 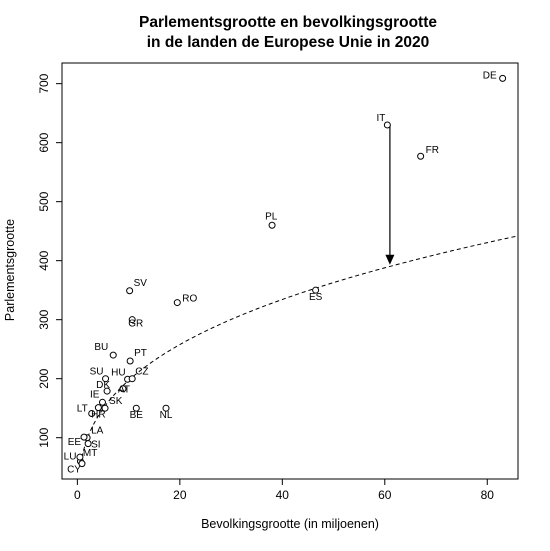 I want to click on point-label-cz: CZ, so click(x=141, y=372).